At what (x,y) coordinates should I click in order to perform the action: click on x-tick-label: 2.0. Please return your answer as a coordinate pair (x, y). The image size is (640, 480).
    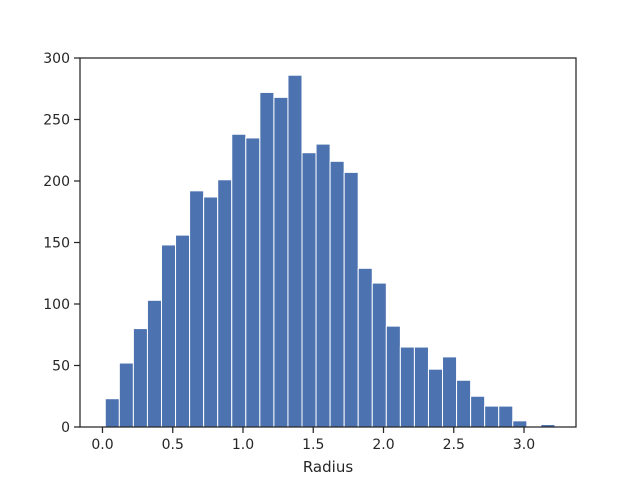
    Looking at the image, I should click on (383, 445).